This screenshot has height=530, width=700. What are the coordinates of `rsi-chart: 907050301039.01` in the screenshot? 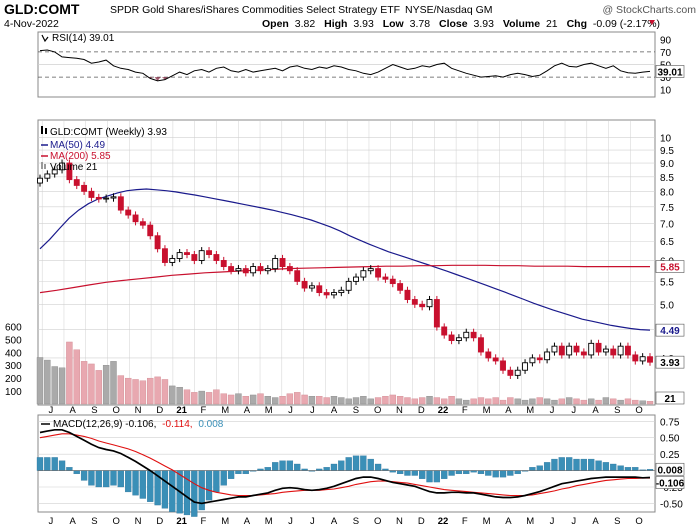 It's located at (361, 66).